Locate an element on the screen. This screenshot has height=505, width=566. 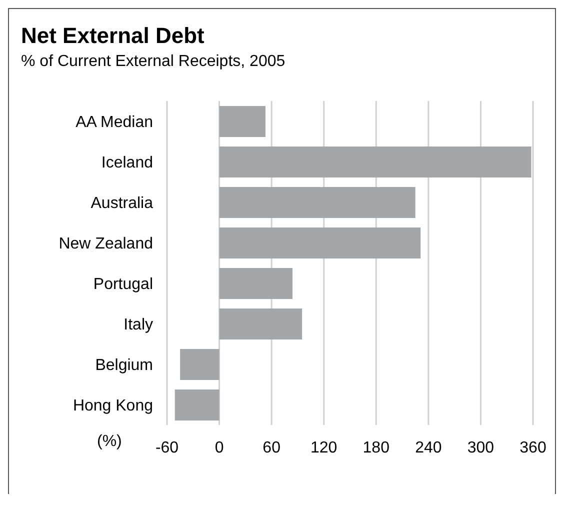
y-tick-label: AA Median is located at coordinates (114, 122).